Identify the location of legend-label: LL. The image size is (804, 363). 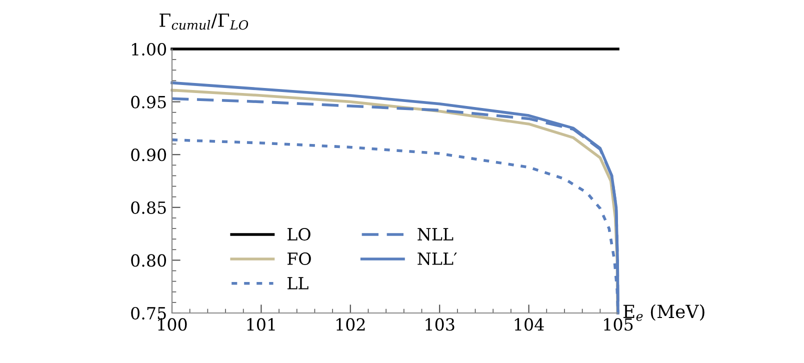
(298, 283).